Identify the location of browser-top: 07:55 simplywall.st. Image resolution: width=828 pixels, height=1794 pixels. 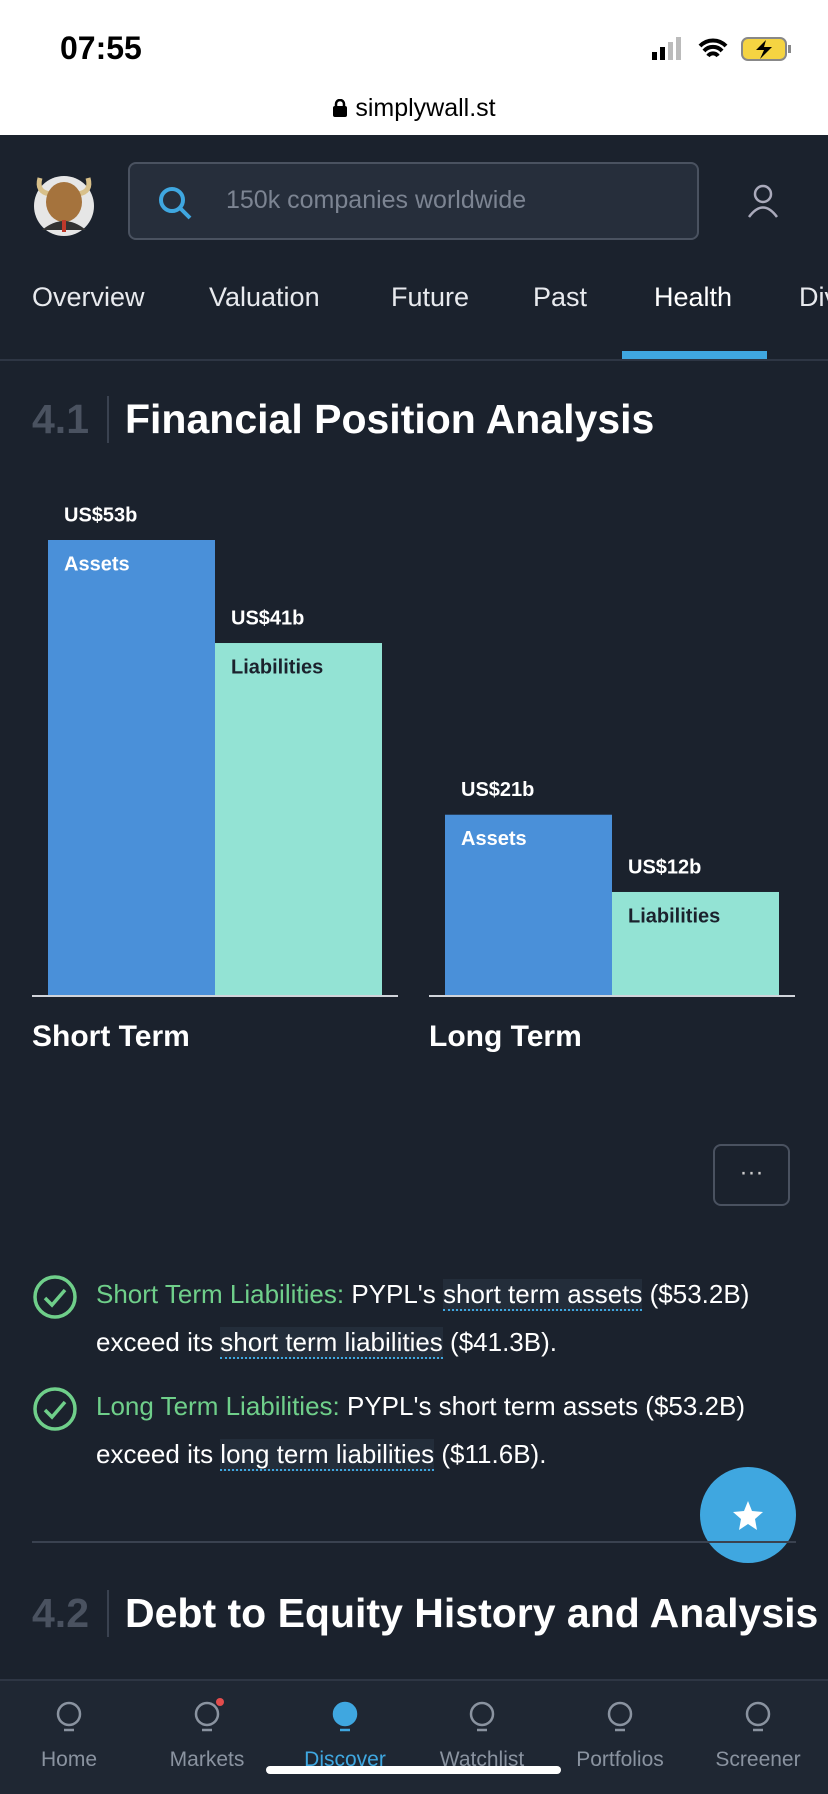
(414, 67).